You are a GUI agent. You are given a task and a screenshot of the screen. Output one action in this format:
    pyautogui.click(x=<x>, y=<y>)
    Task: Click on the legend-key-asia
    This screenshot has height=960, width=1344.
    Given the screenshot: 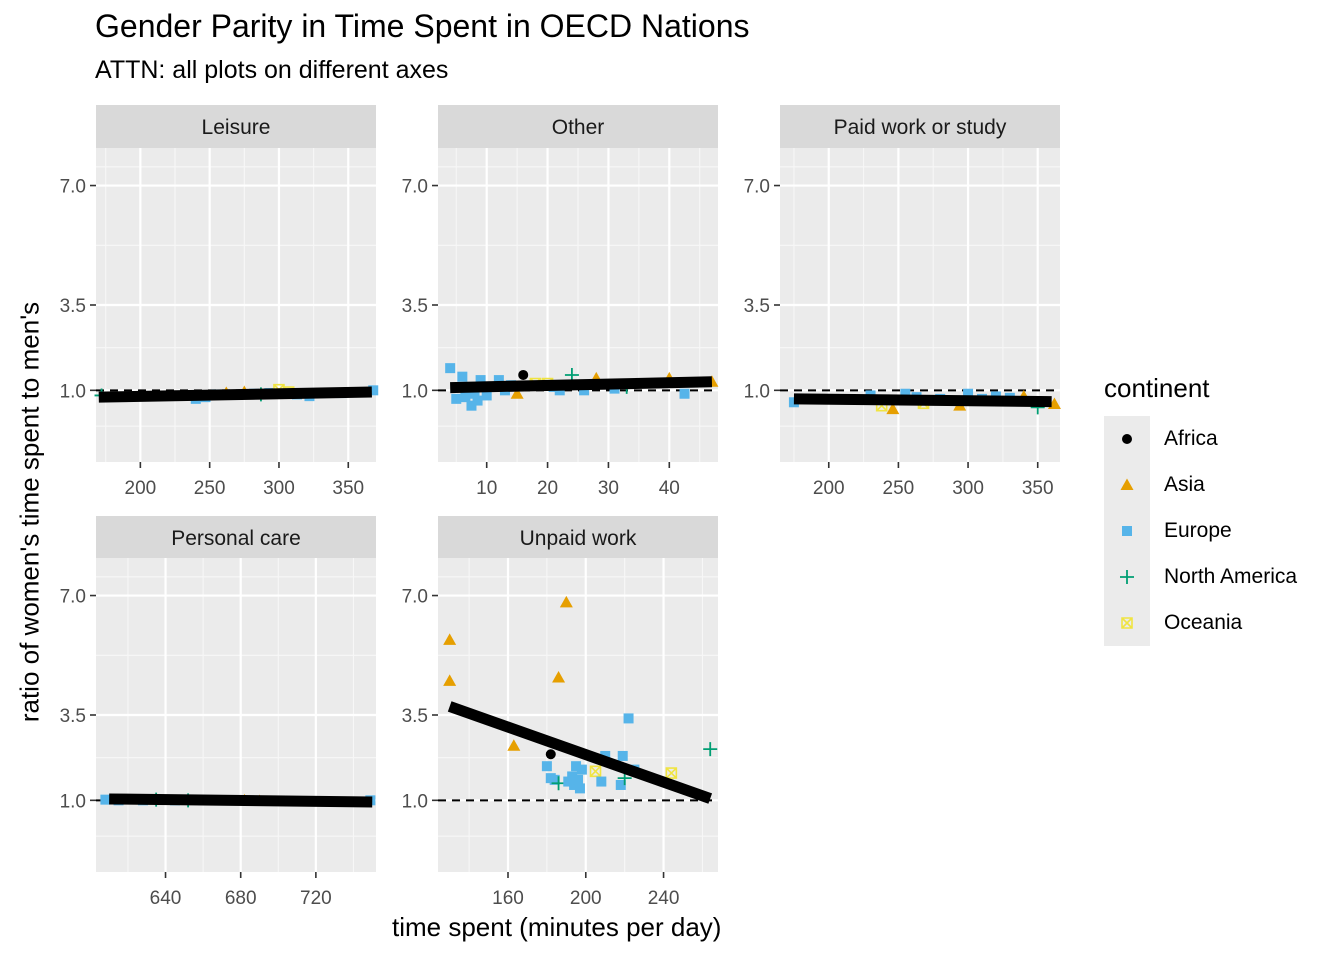 What is the action you would take?
    pyautogui.click(x=1127, y=485)
    